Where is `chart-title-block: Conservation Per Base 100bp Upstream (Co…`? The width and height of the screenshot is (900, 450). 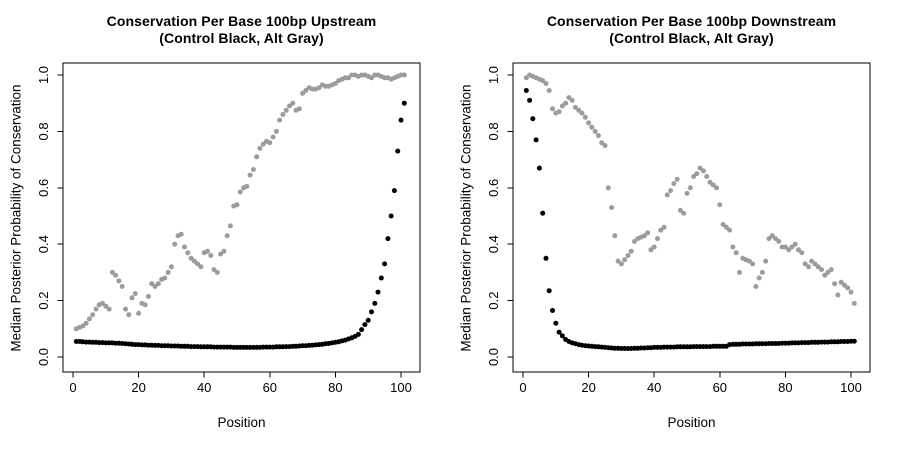
chart-title-block: Conservation Per Base 100bp Upstream (Co… is located at coordinates (241, 30).